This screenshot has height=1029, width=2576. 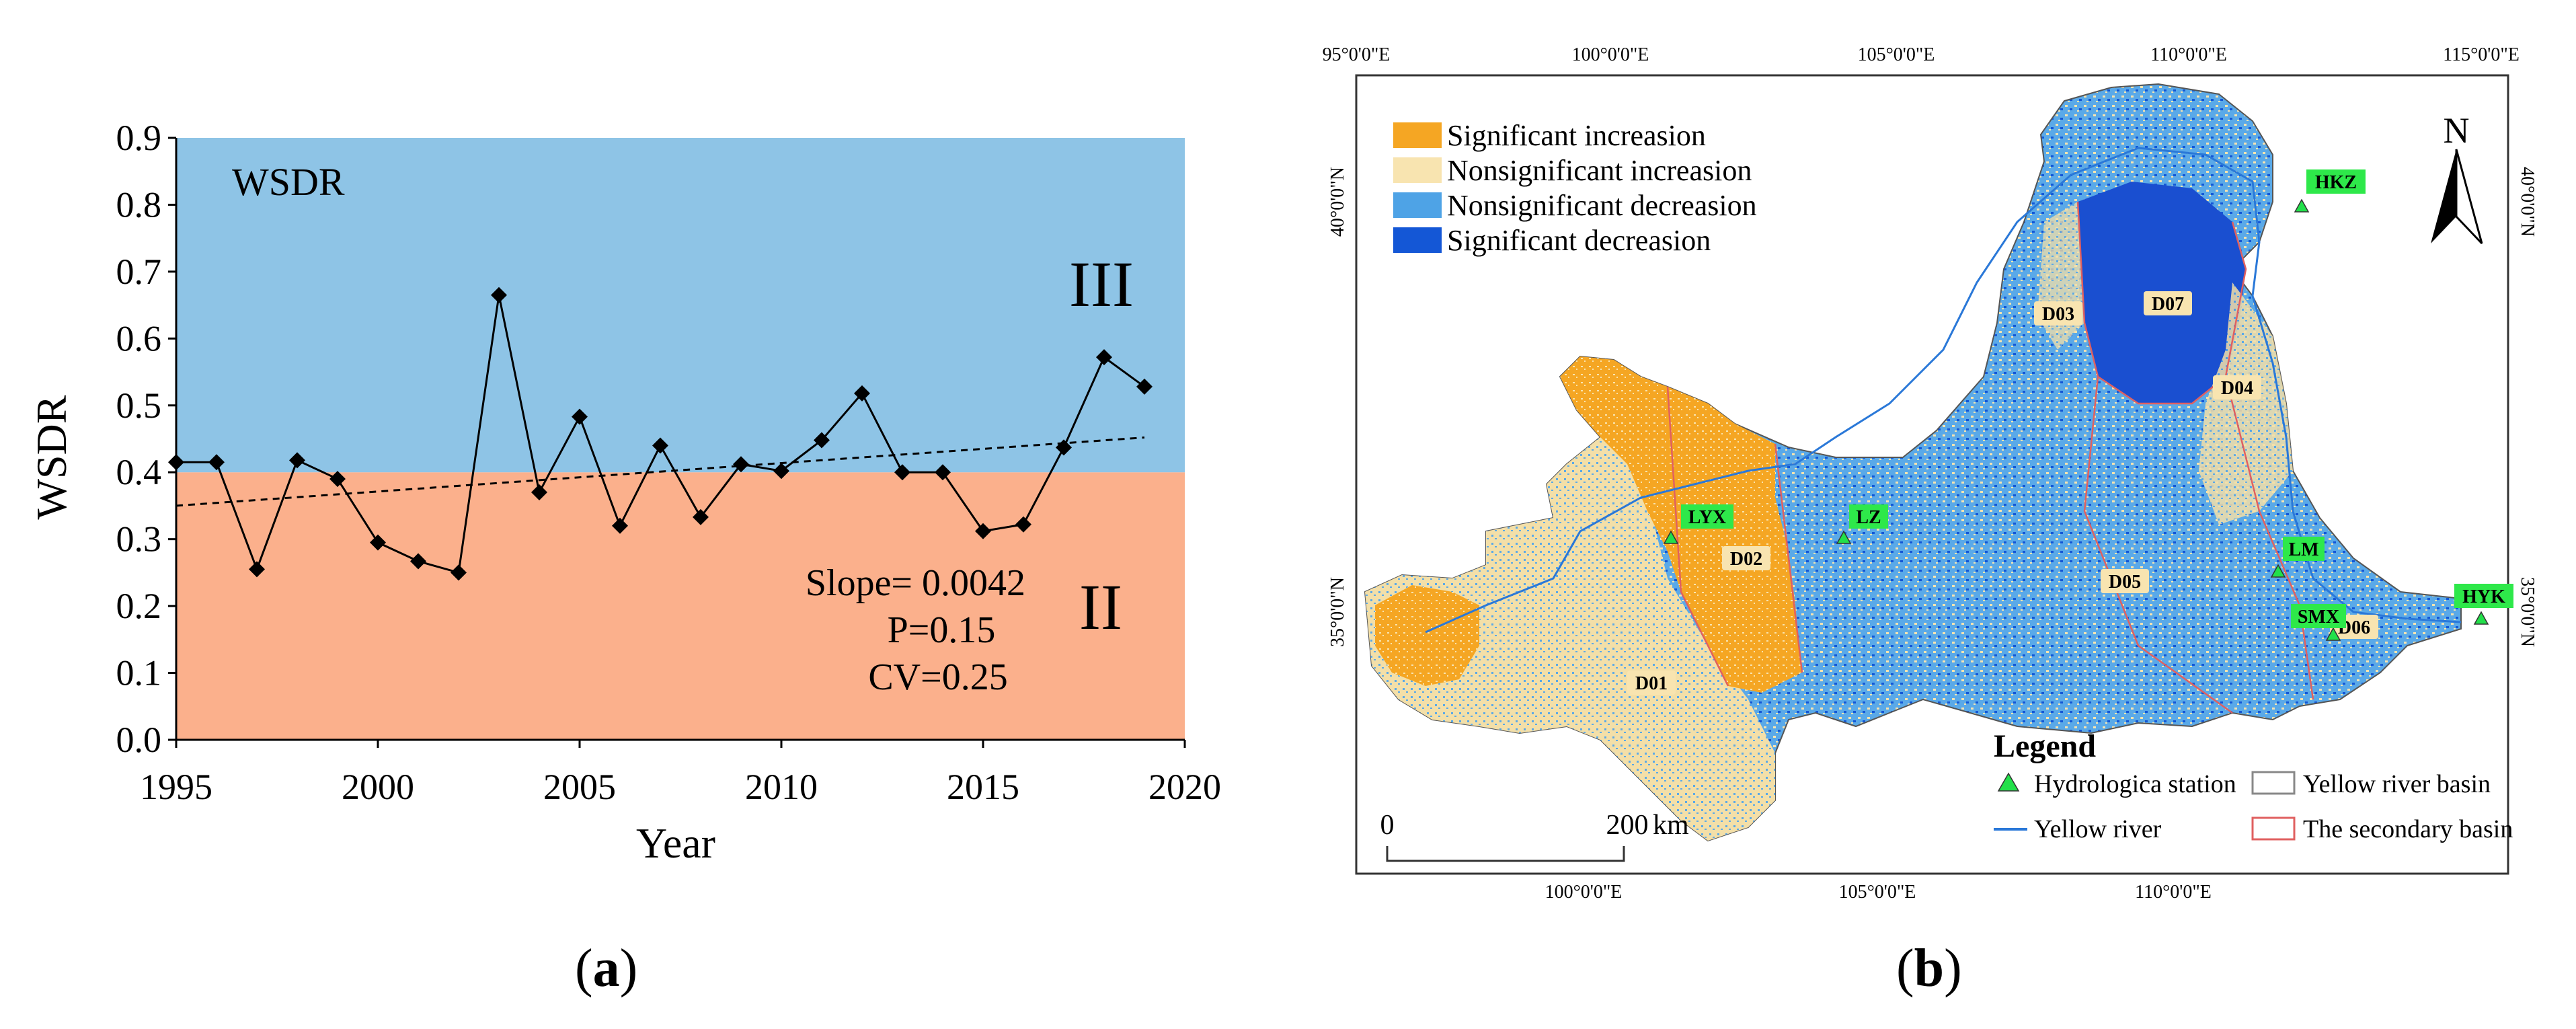 I want to click on station-hkz-label: HKZ, so click(x=2336, y=183).